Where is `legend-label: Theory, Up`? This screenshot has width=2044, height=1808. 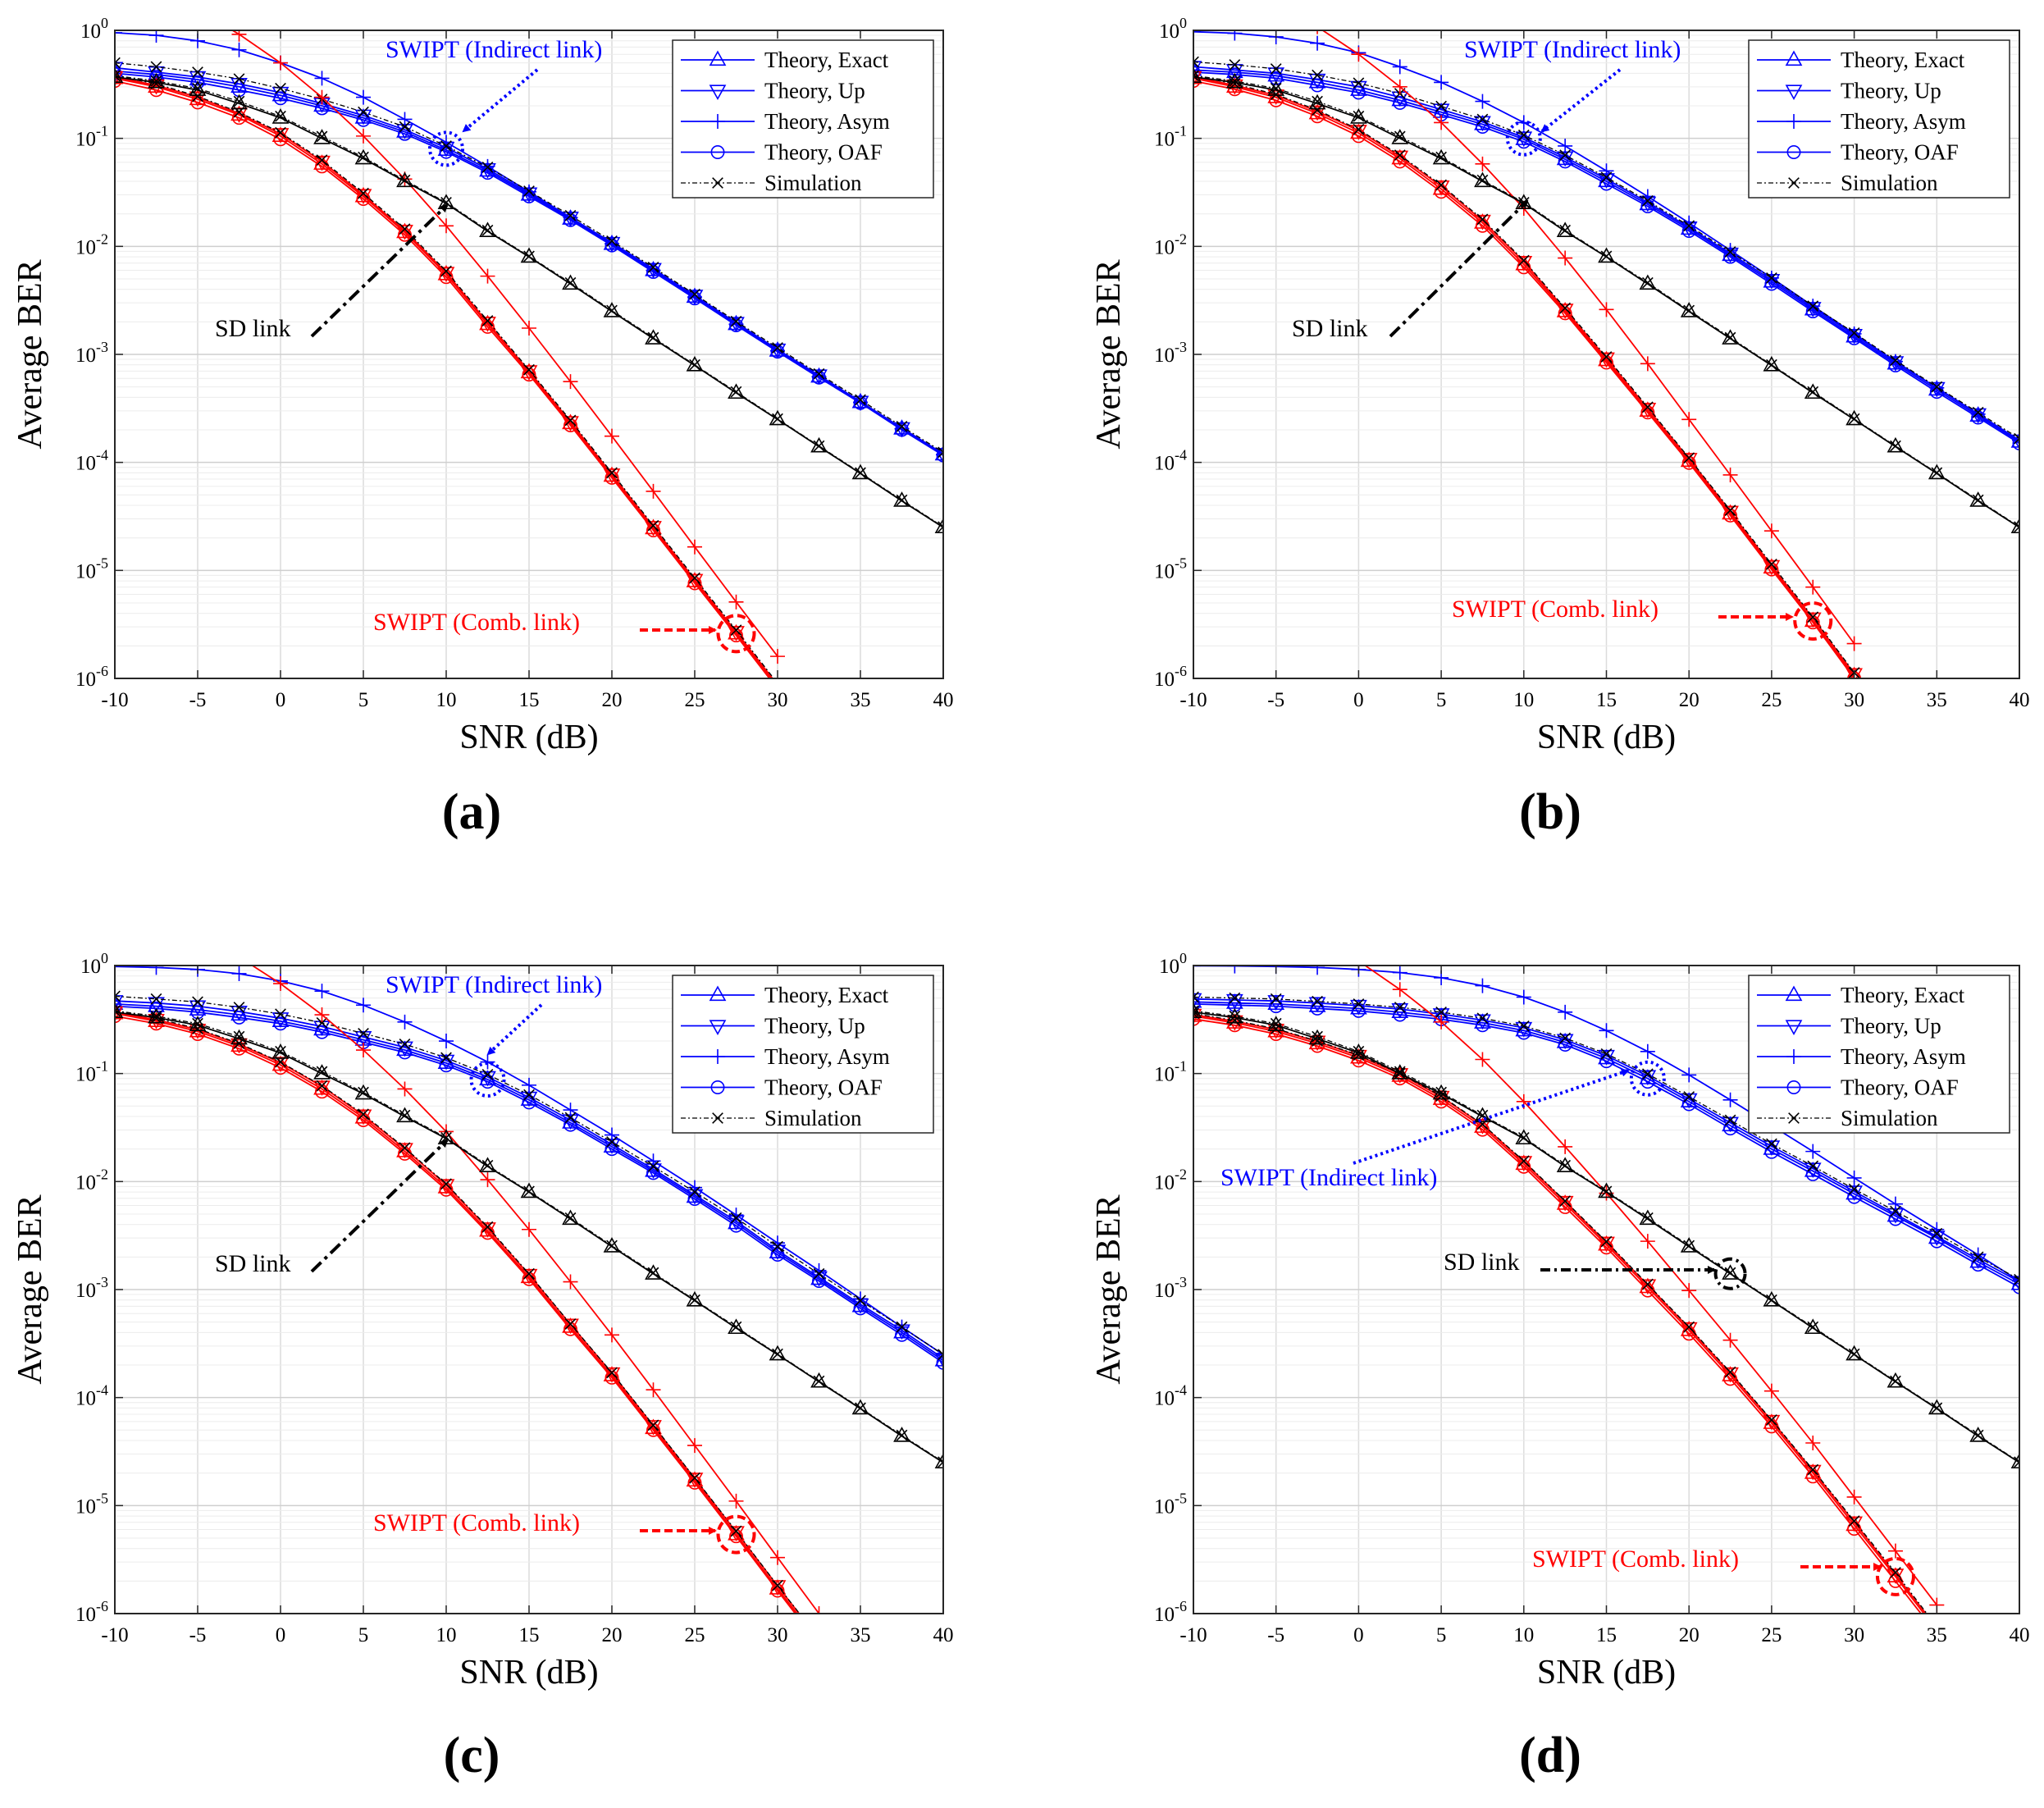
legend-label: Theory, Up is located at coordinates (1891, 91).